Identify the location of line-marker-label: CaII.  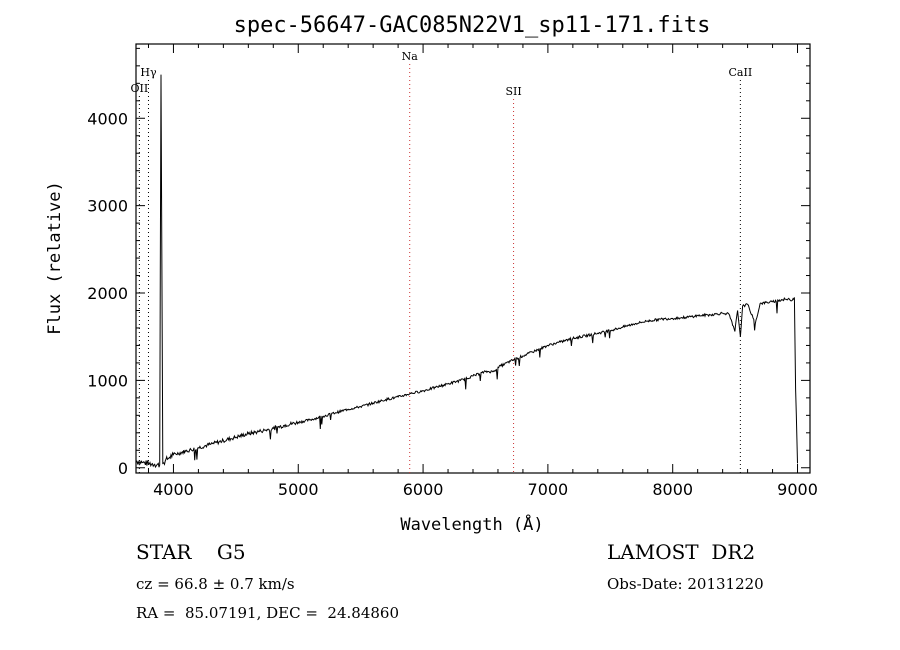
(741, 72).